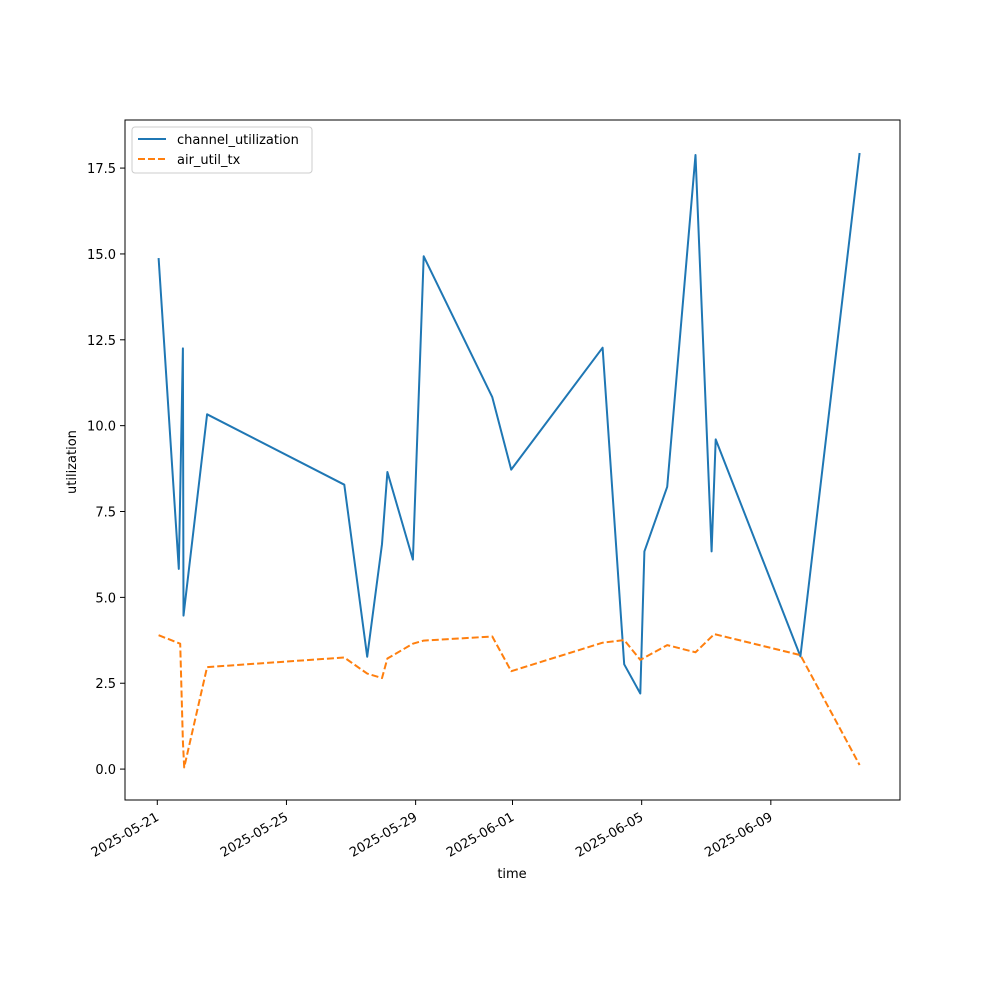 The height and width of the screenshot is (1000, 1000). What do you see at coordinates (238, 140) in the screenshot?
I see `legend-label-channel-utilization: channel_utilization` at bounding box center [238, 140].